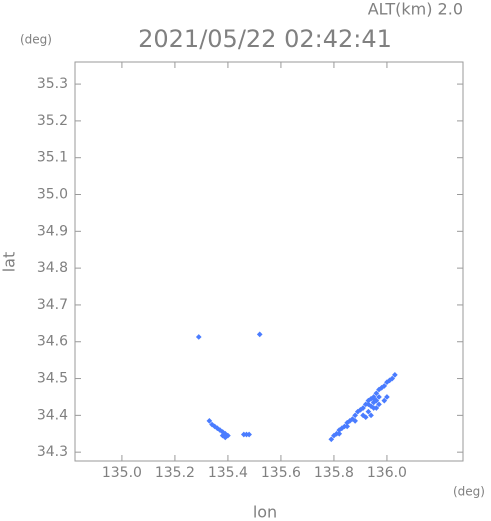 The height and width of the screenshot is (521, 491). Describe the element at coordinates (52, 84) in the screenshot. I see `y-tick-label: 35.3` at that location.